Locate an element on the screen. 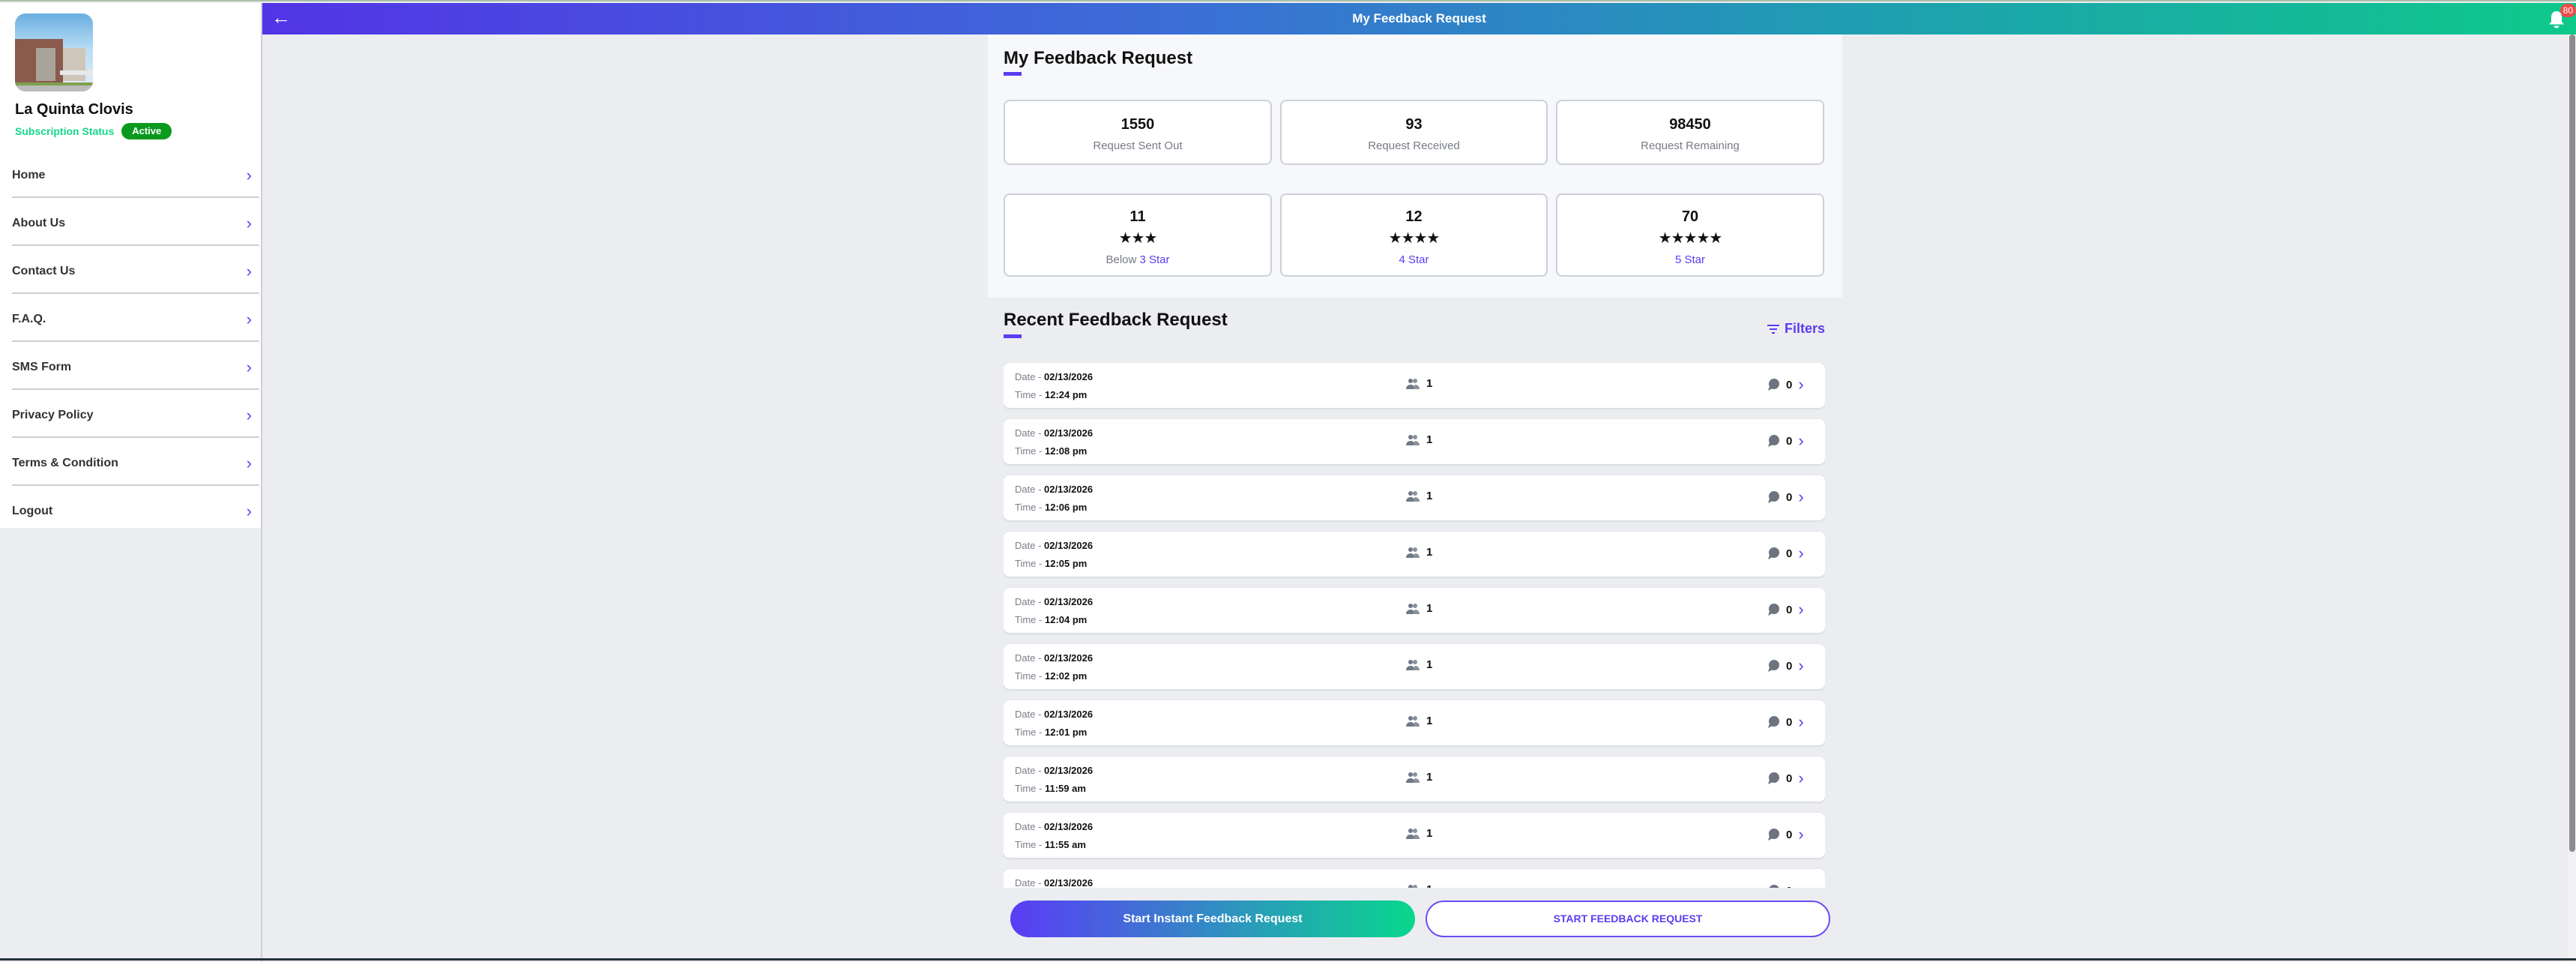 The image size is (2576, 962). summary-title: My Feedback Request is located at coordinates (1098, 58).